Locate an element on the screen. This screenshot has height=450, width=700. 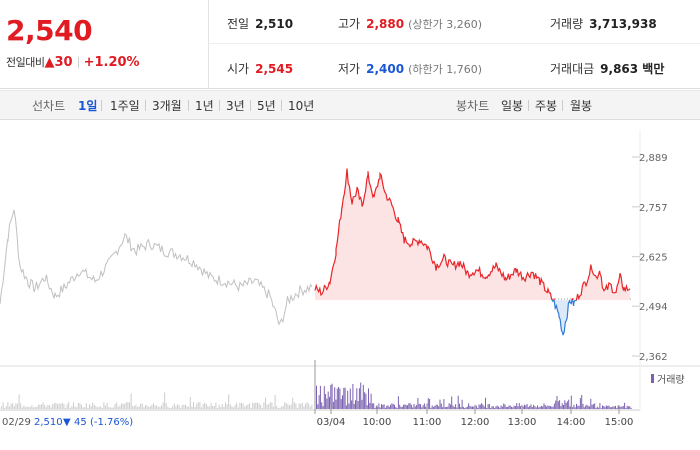
y-axis: 2,889 2,757 2,625 2,494 2,362 is located at coordinates (650, 258).